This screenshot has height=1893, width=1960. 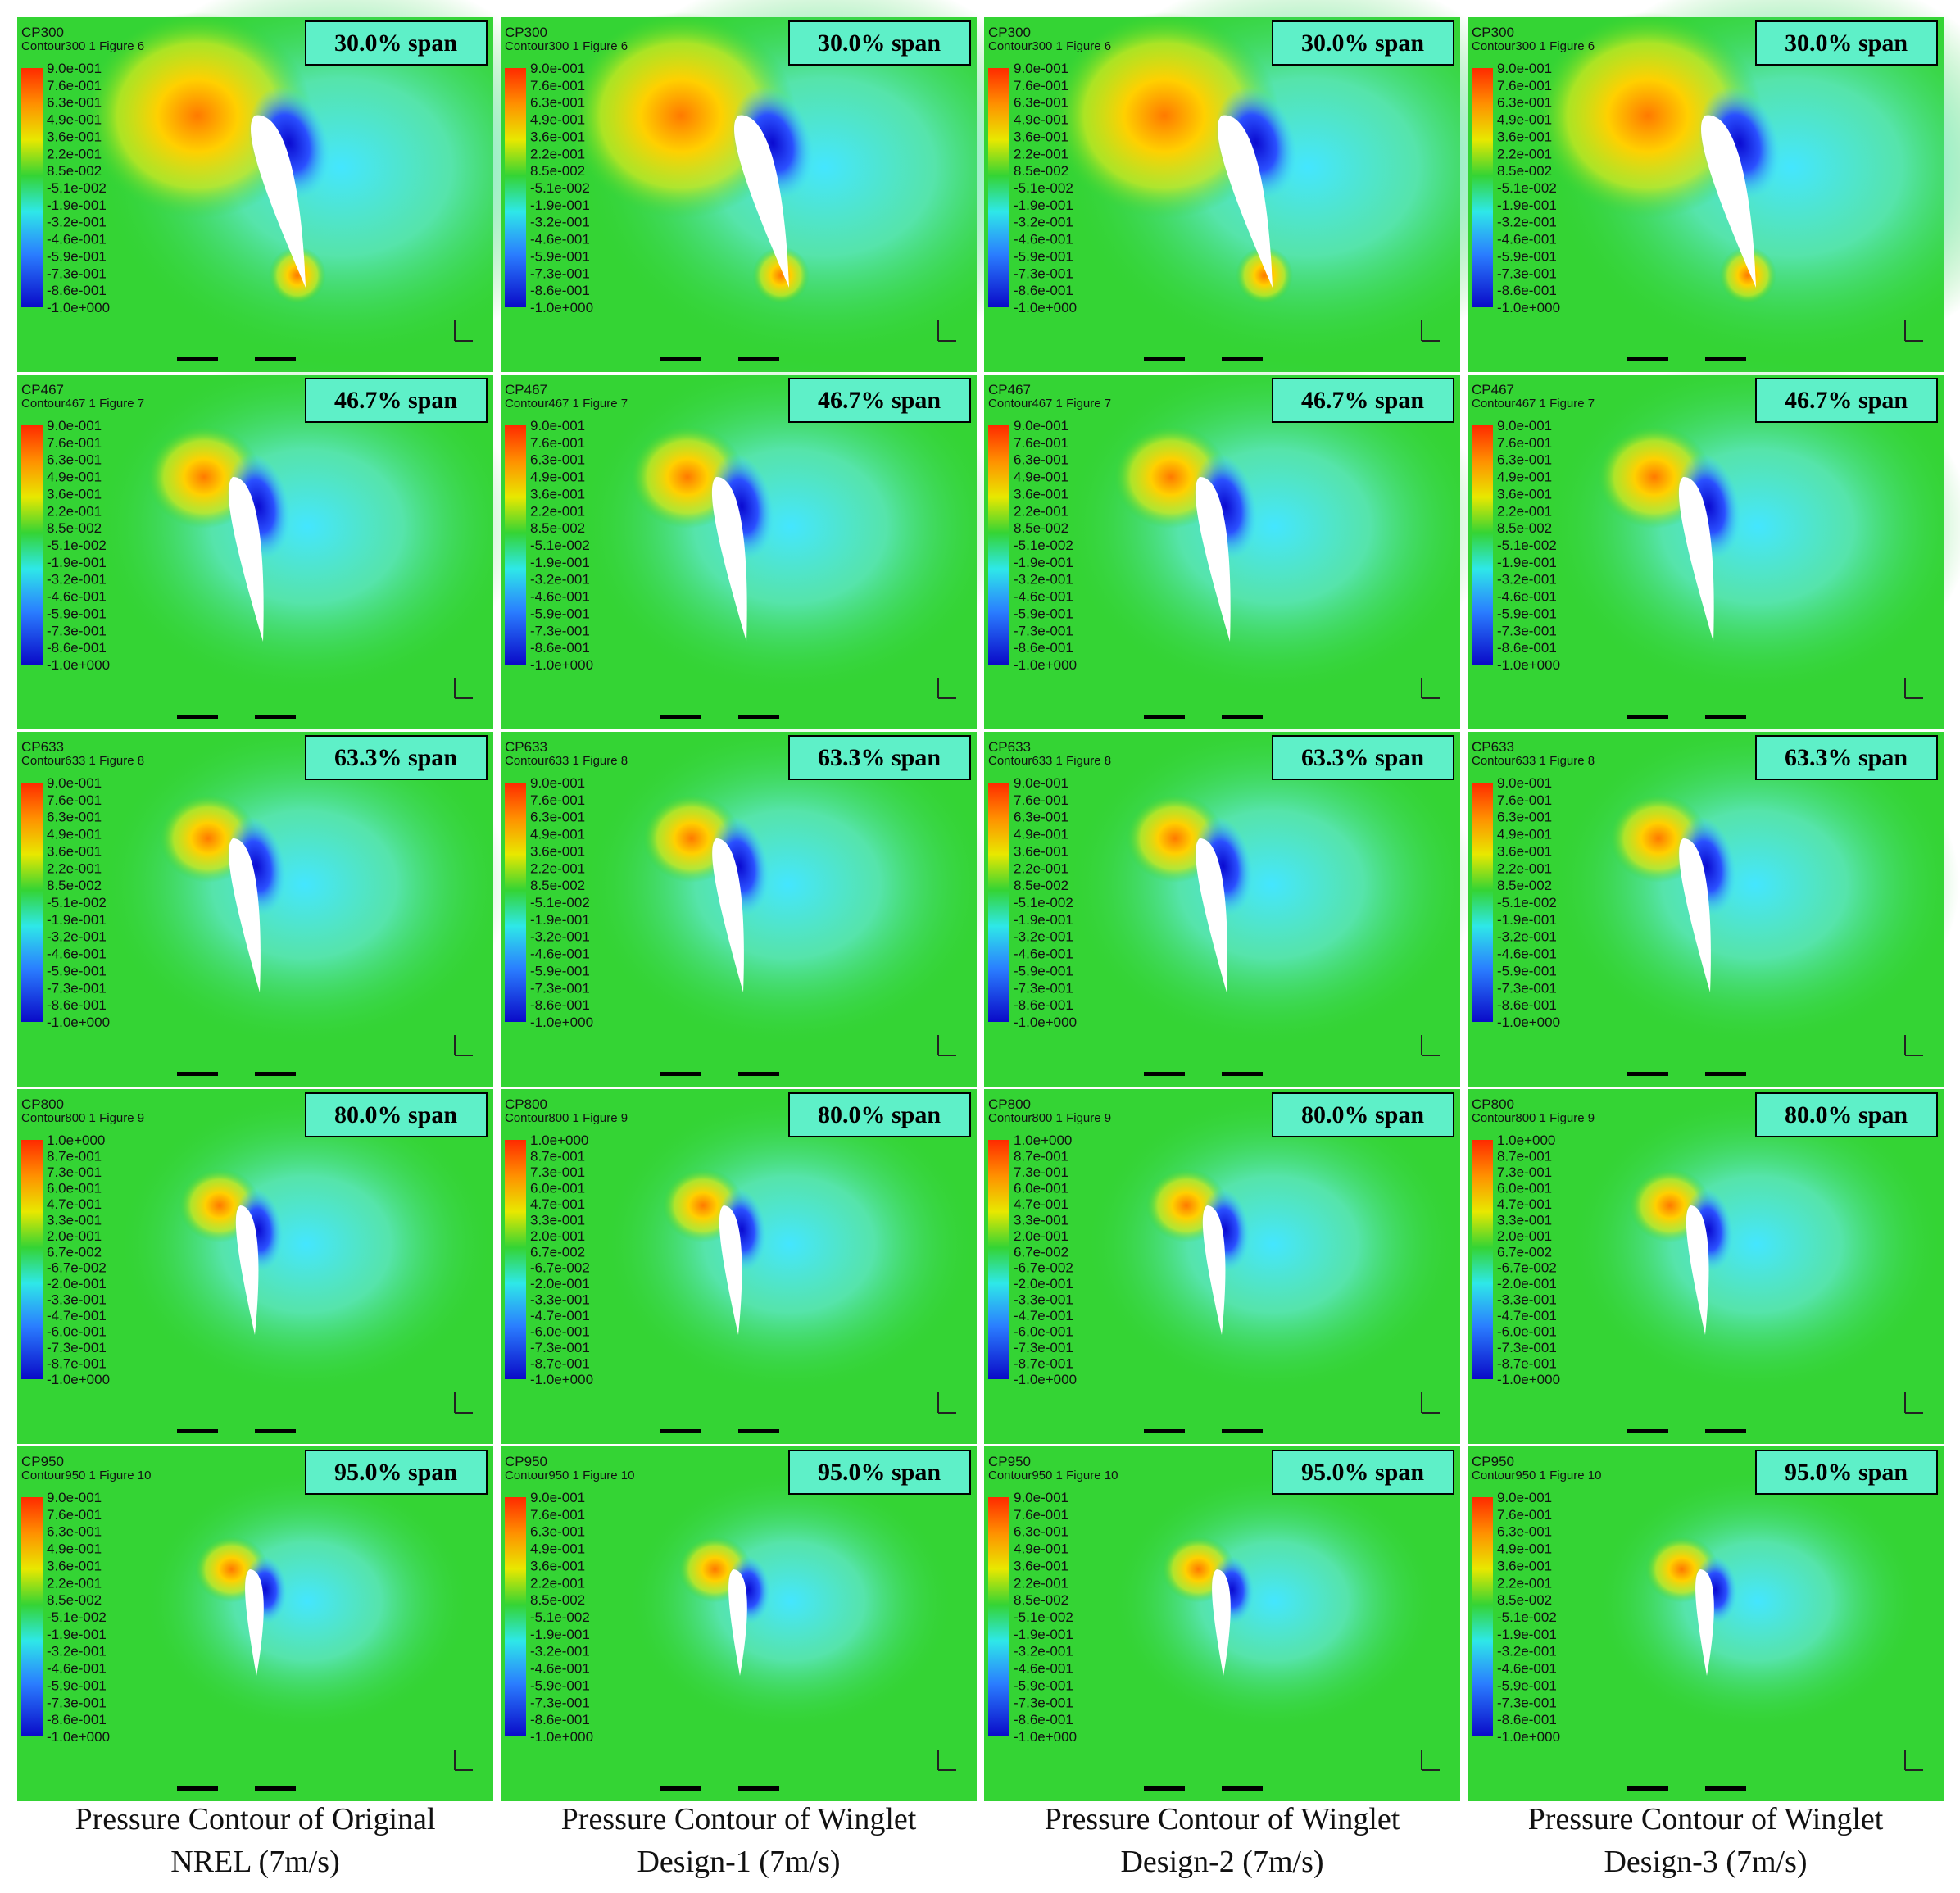 I want to click on legend-label: -8.7e-001, so click(x=560, y=1364).